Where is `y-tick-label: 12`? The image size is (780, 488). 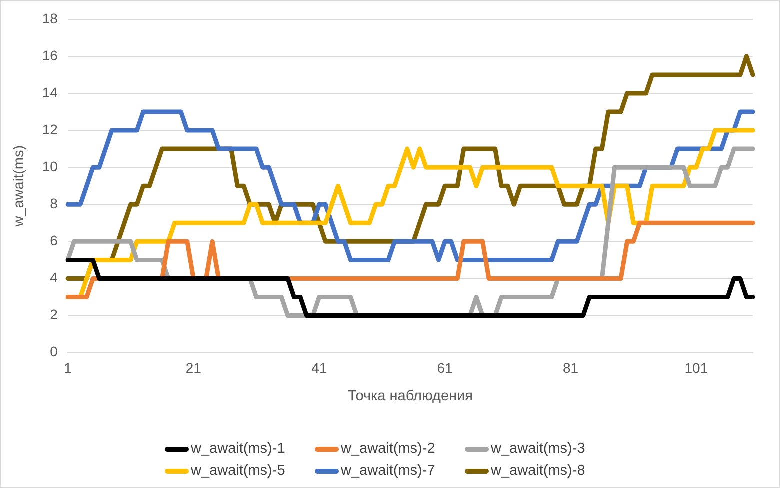
y-tick-label: 12 is located at coordinates (50, 129).